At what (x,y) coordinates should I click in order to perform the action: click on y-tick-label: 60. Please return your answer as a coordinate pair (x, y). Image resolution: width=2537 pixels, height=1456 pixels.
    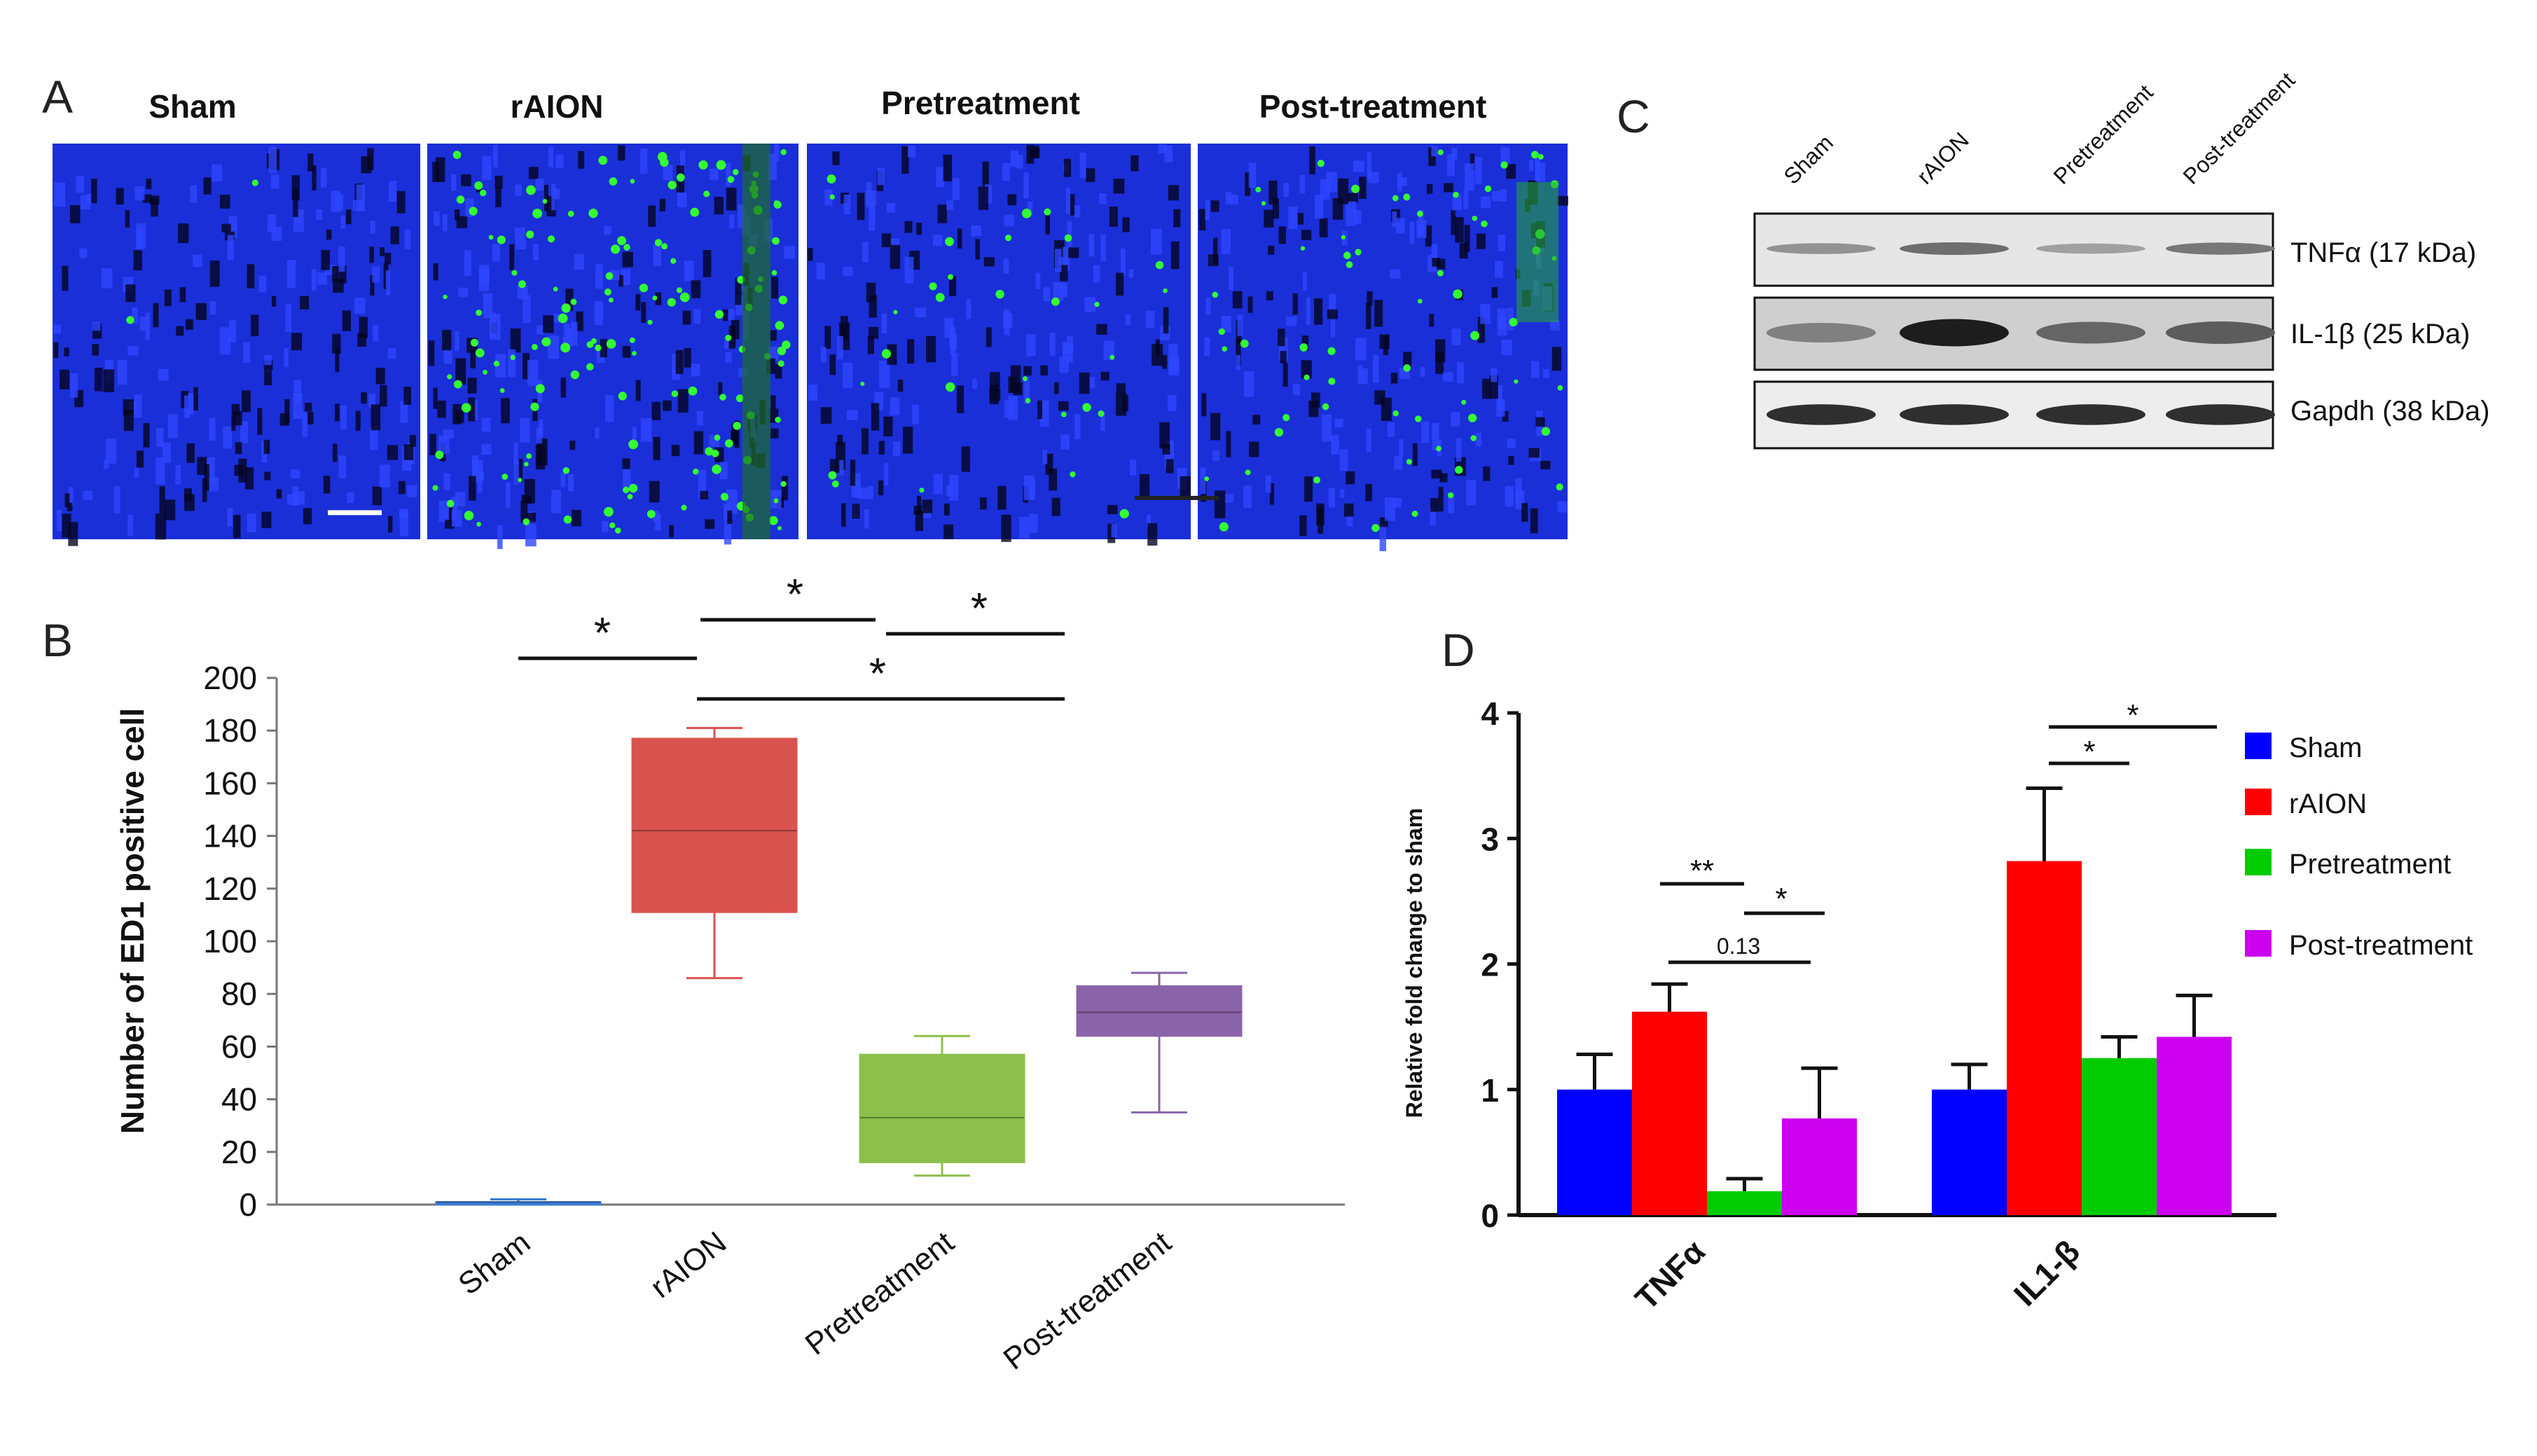
    Looking at the image, I should click on (239, 1046).